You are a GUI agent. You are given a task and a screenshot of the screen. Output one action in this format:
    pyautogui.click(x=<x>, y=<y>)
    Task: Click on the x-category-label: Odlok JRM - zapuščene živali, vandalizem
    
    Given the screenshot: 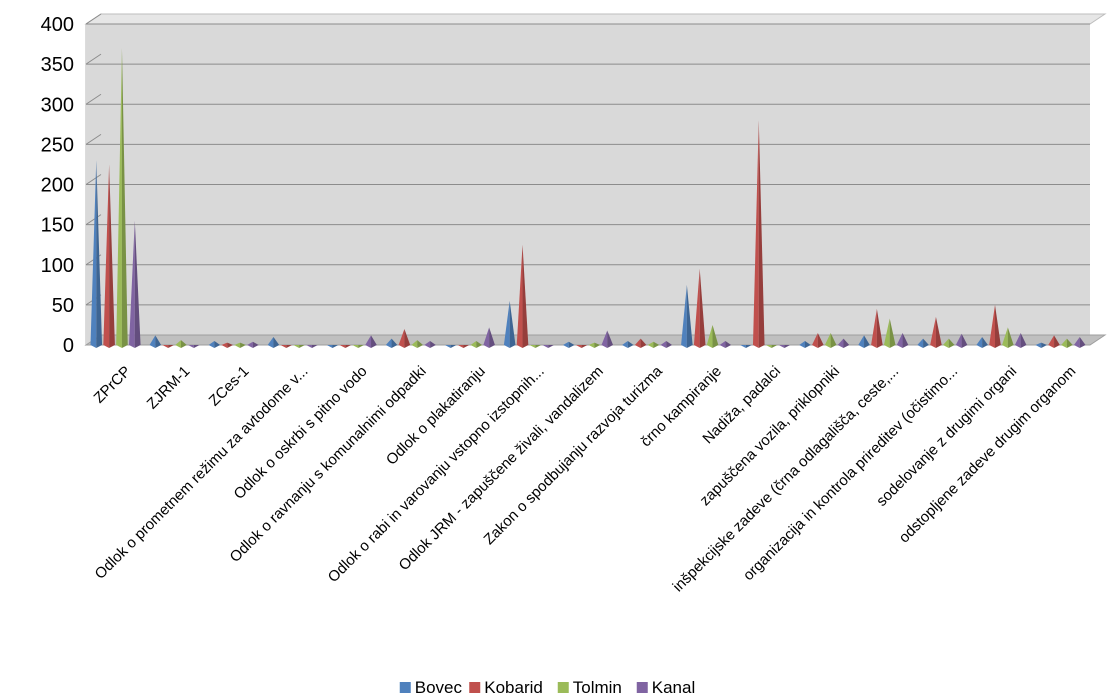 What is the action you would take?
    pyautogui.click(x=501, y=468)
    